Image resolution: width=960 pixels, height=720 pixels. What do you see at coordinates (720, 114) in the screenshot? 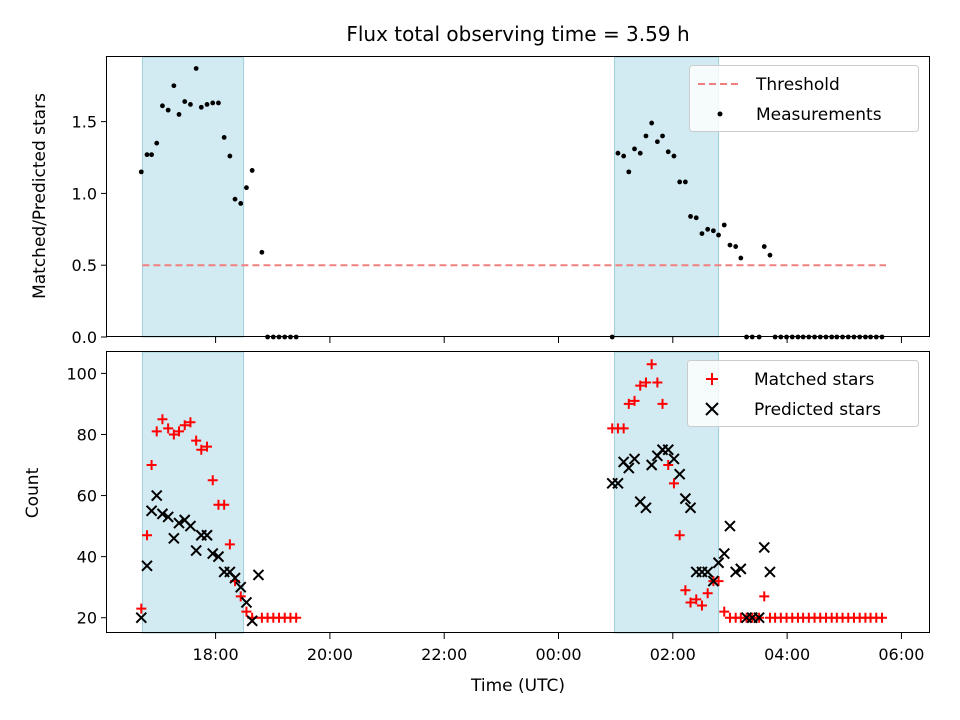
I see `legend-measurements-swatch` at bounding box center [720, 114].